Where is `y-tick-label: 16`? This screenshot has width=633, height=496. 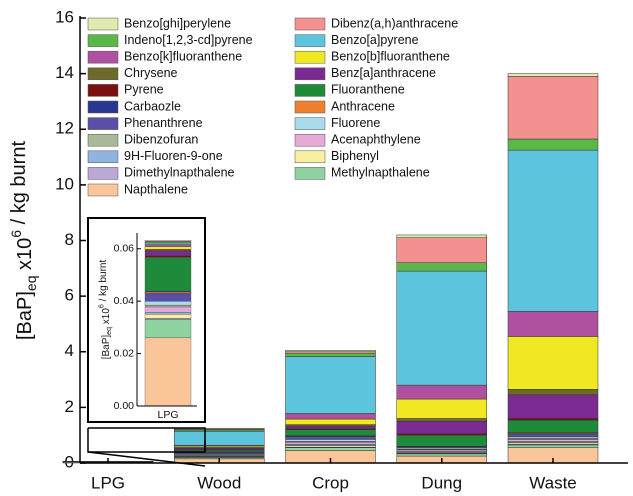
y-tick-label: 16 is located at coordinates (64, 16).